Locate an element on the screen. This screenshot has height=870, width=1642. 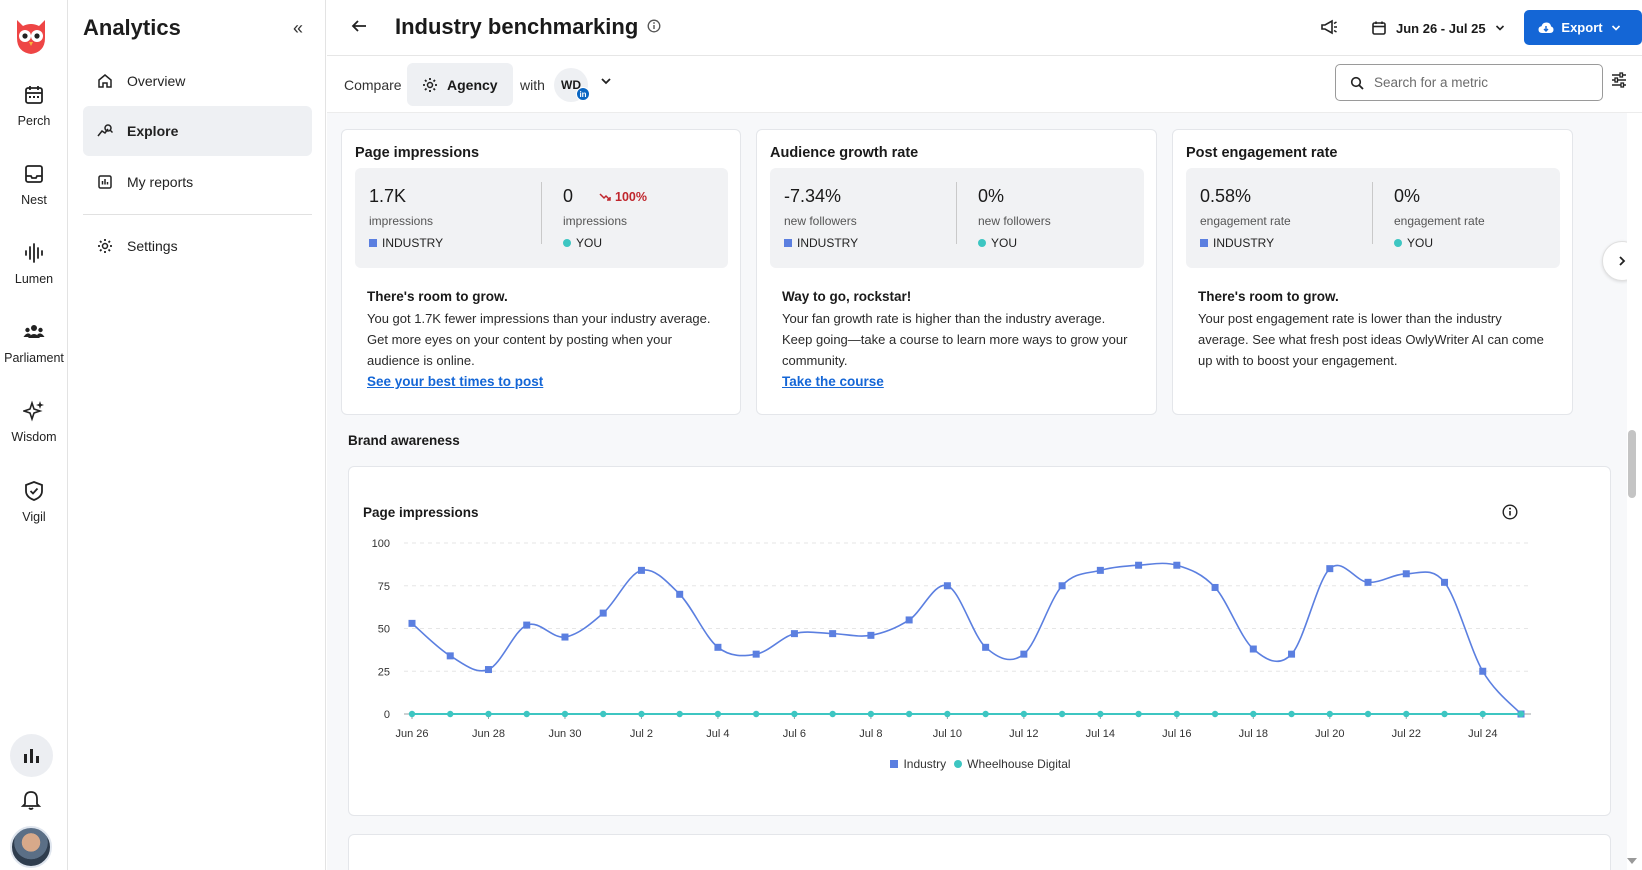
metric-search is located at coordinates (1469, 82).